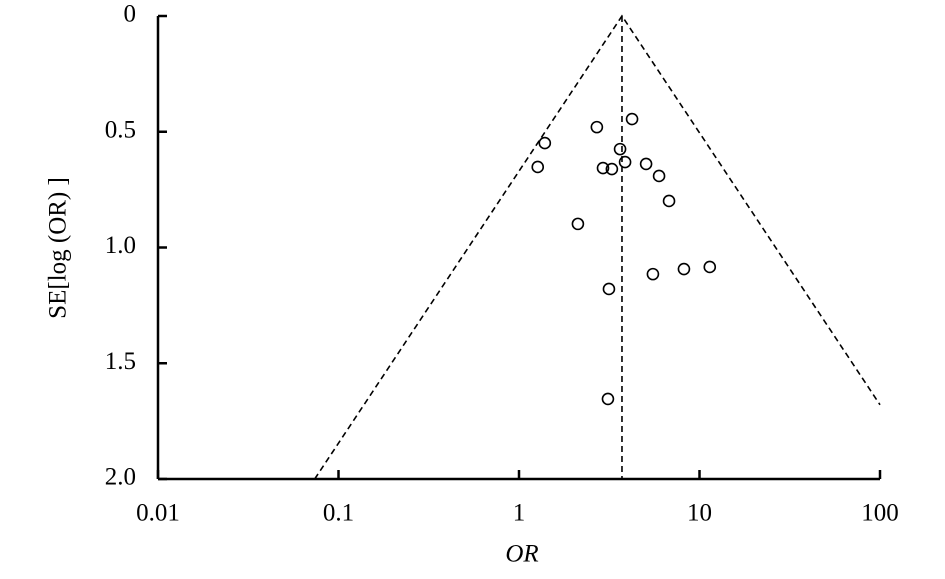 This screenshot has height=579, width=945. Describe the element at coordinates (158, 513) in the screenshot. I see `x-tick-label: 0.01` at that location.